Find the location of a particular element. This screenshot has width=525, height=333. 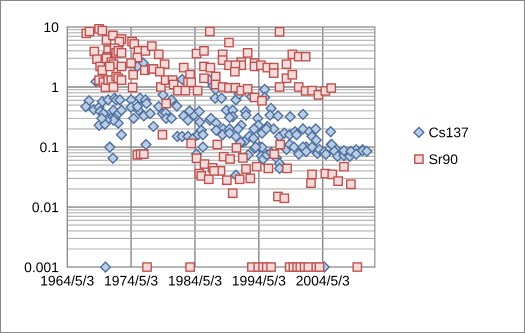

x-tick-label: 1964/5/3 is located at coordinates (67, 280).